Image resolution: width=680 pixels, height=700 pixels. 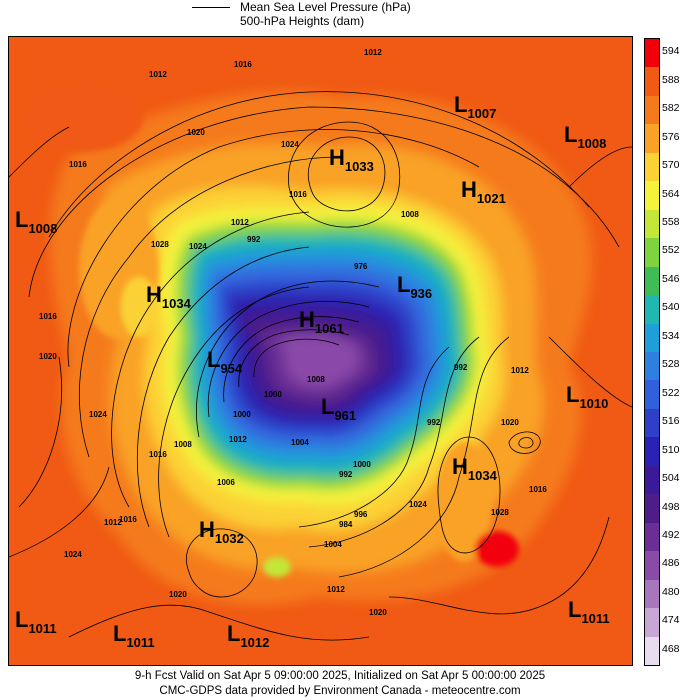 What do you see at coordinates (671, 591) in the screenshot?
I see `colorbar-tick-label: 480` at bounding box center [671, 591].